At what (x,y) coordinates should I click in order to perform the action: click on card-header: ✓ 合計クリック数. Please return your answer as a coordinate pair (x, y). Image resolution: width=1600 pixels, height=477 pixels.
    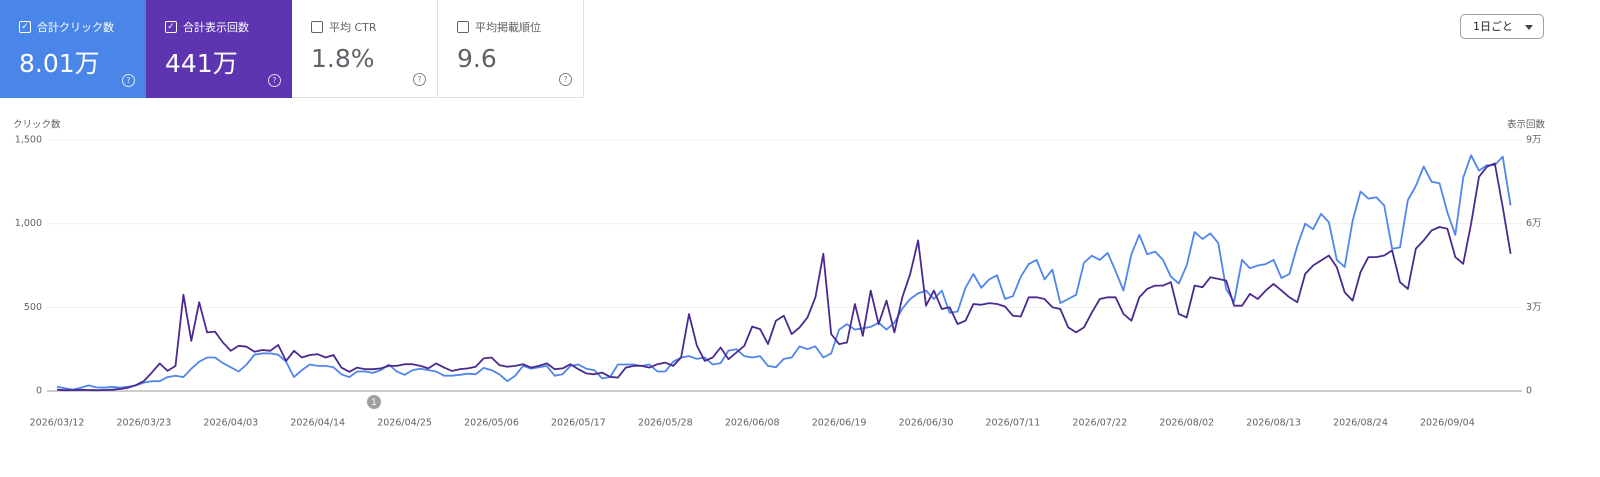
    Looking at the image, I should click on (66, 27).